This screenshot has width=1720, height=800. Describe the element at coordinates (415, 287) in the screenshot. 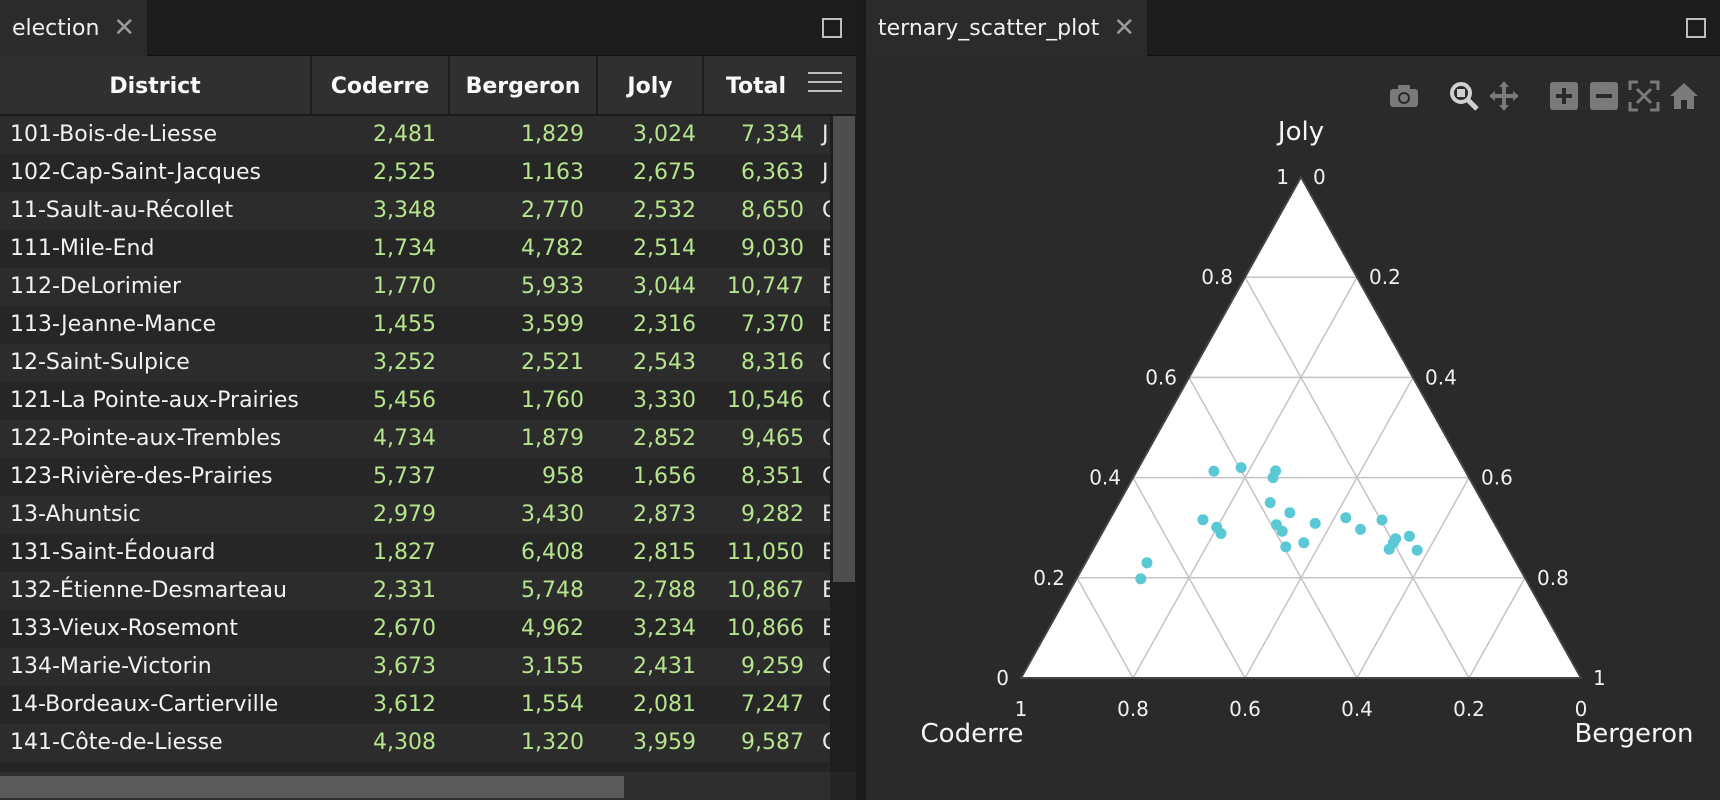

I see `table-row: 112-DeLorimier 1,770 5,933 3,044 10,747 B` at that location.